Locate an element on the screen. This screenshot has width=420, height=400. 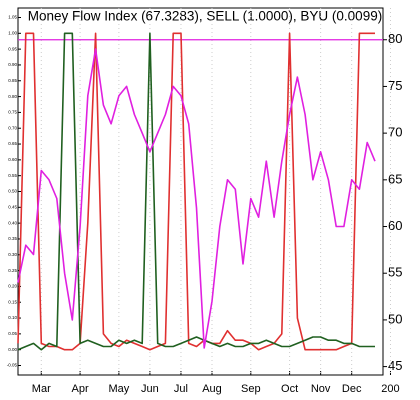
y2-tick-label: 0.60 is located at coordinates (12, 159).